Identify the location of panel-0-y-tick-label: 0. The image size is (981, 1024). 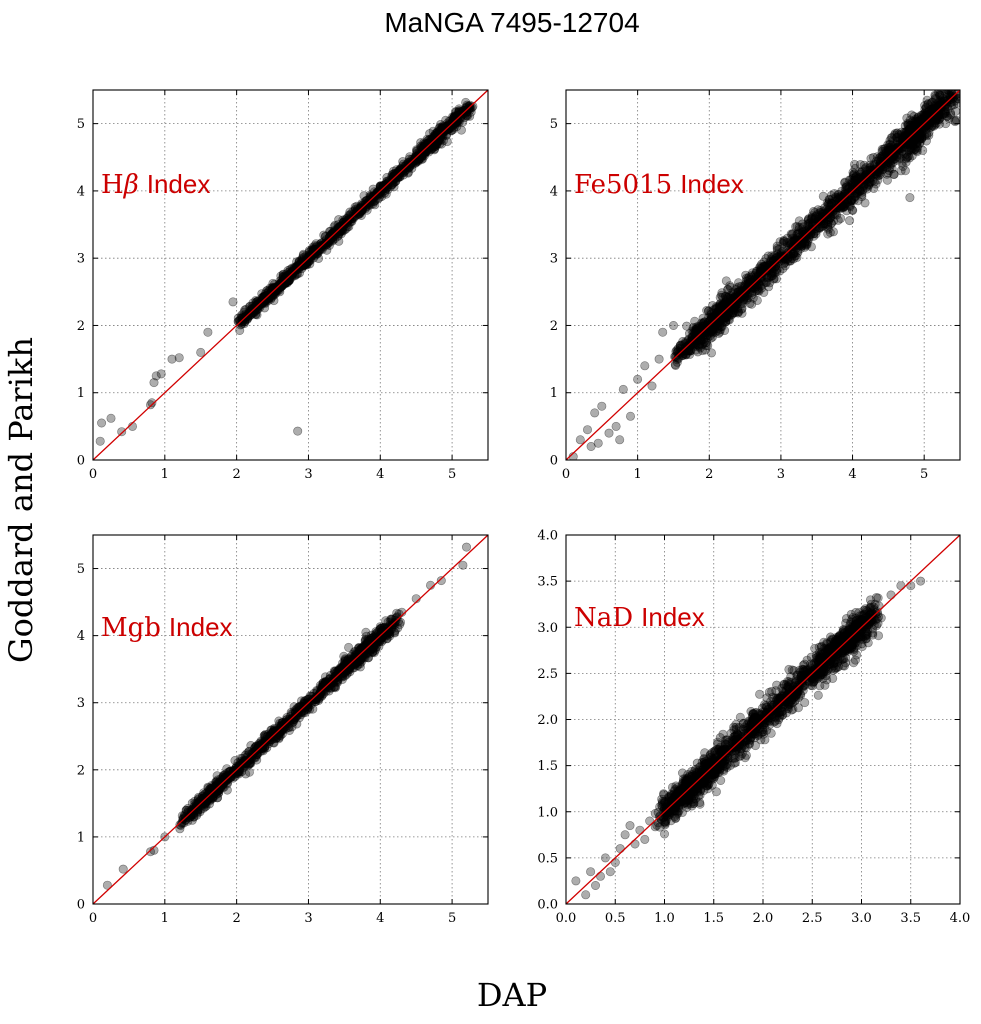
(81, 461).